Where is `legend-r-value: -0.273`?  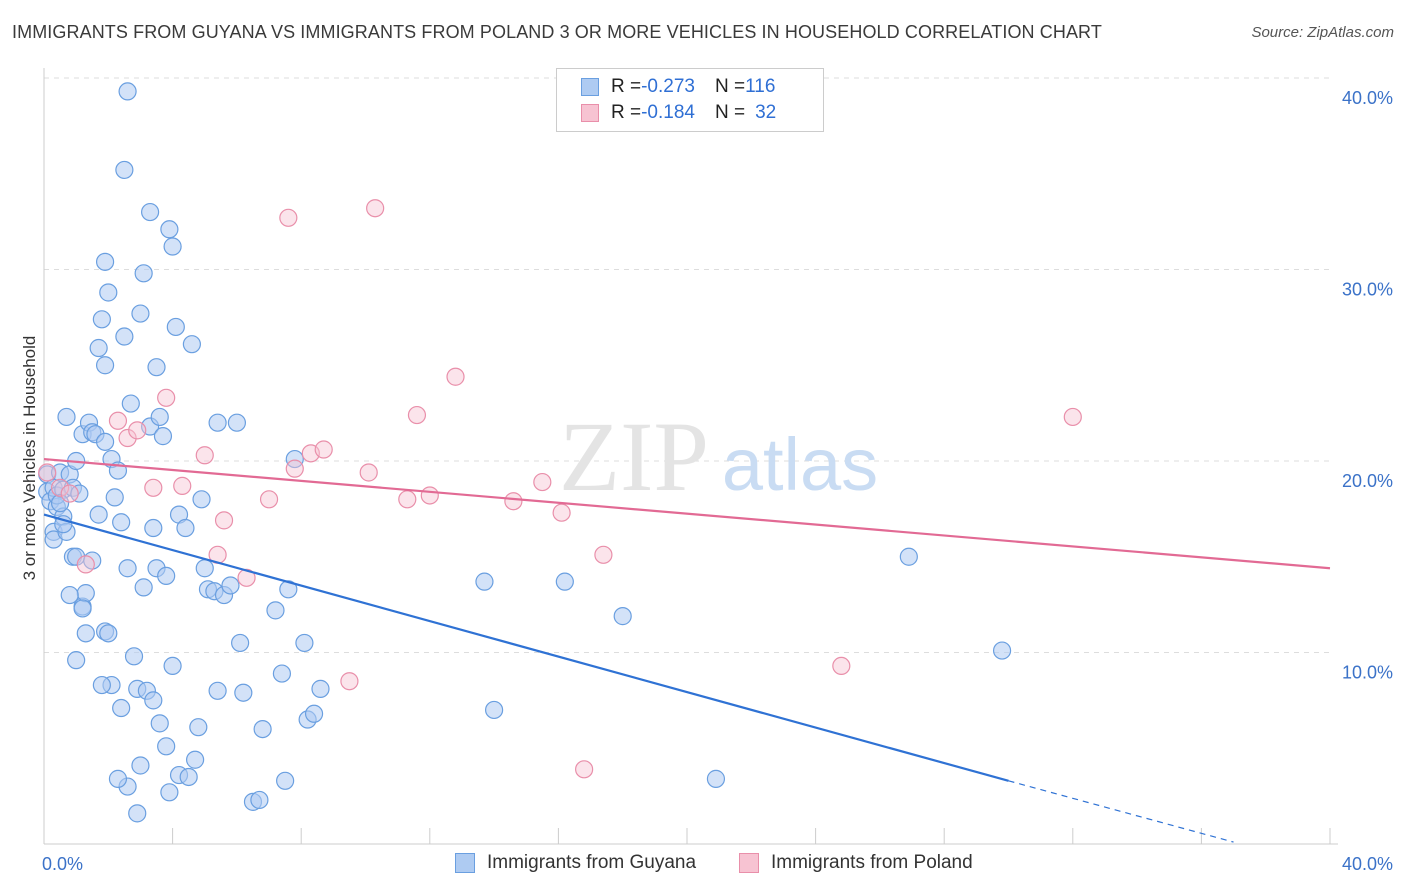 legend-r-value: -0.273 is located at coordinates (668, 86).